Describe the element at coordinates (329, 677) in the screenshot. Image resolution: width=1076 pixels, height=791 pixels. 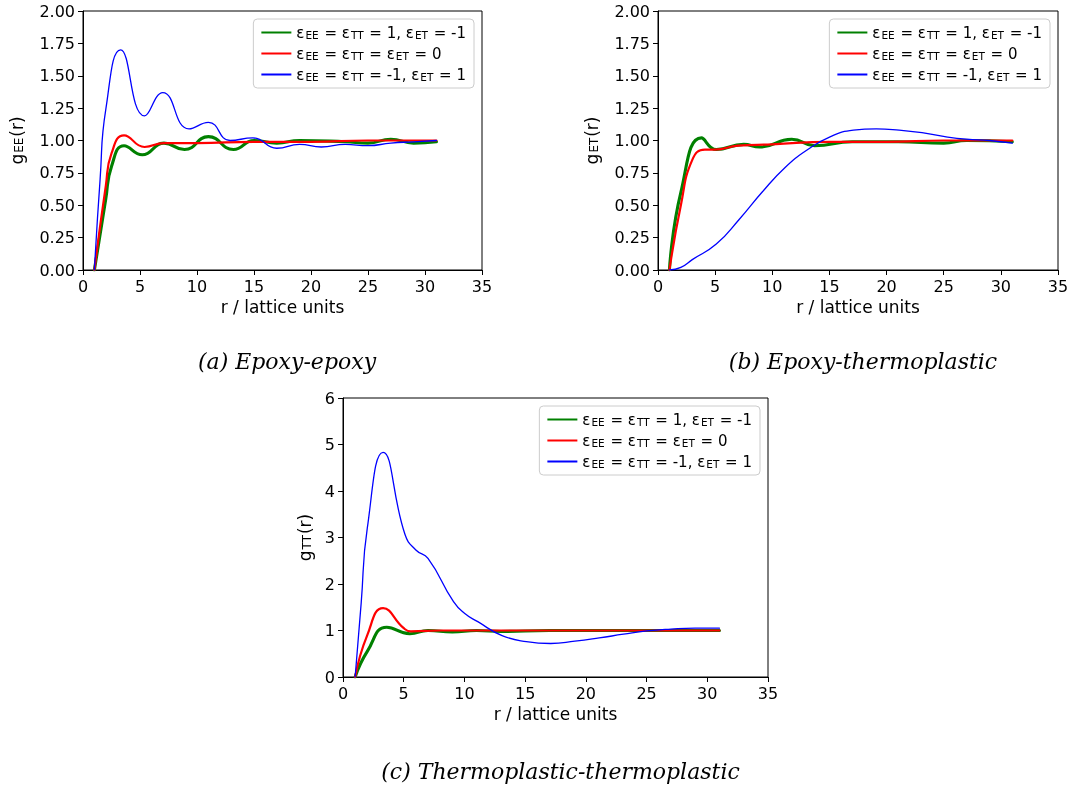
I see `y-tick-label: 0` at that location.